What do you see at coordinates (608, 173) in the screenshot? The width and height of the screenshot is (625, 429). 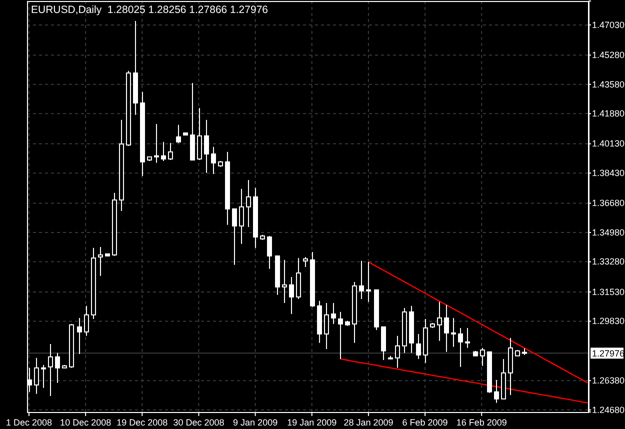 I see `y-tick-label: 1.38430` at bounding box center [608, 173].